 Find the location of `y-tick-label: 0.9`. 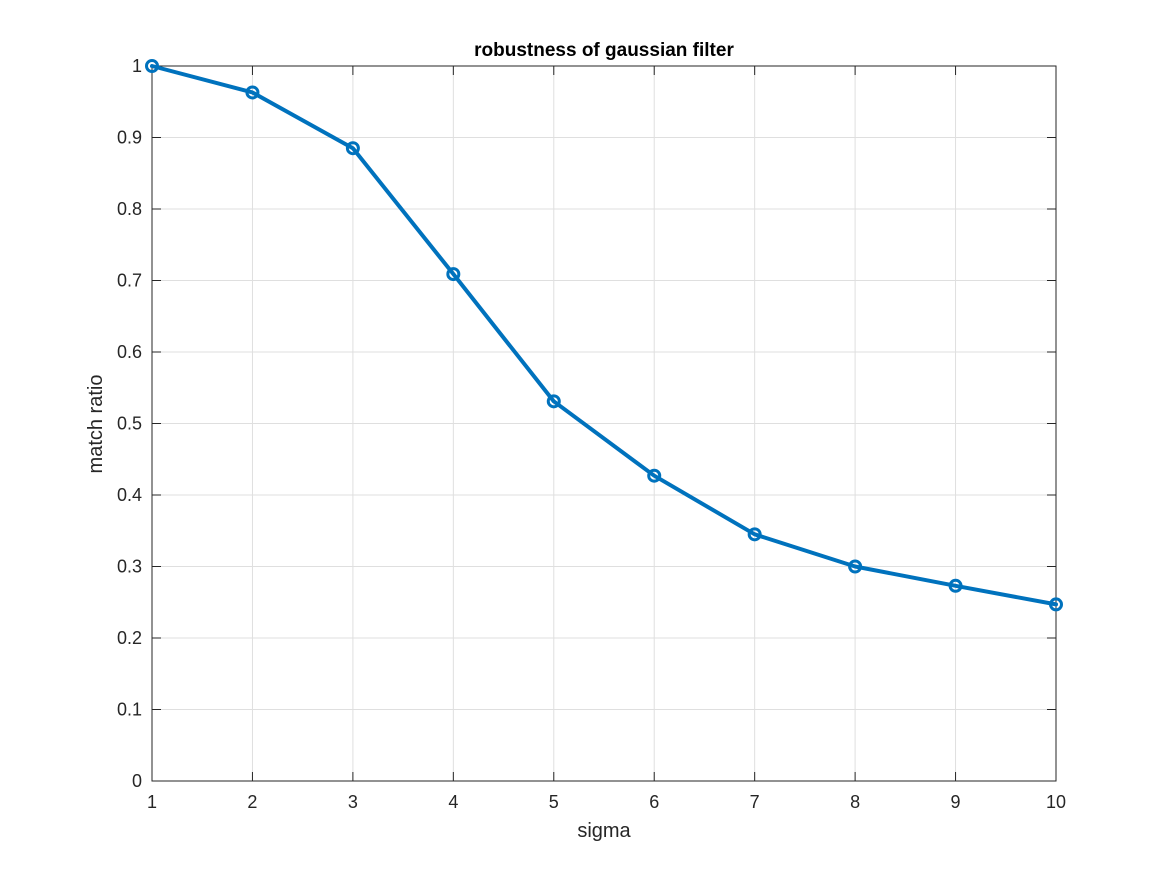

y-tick-label: 0.9 is located at coordinates (129, 138).